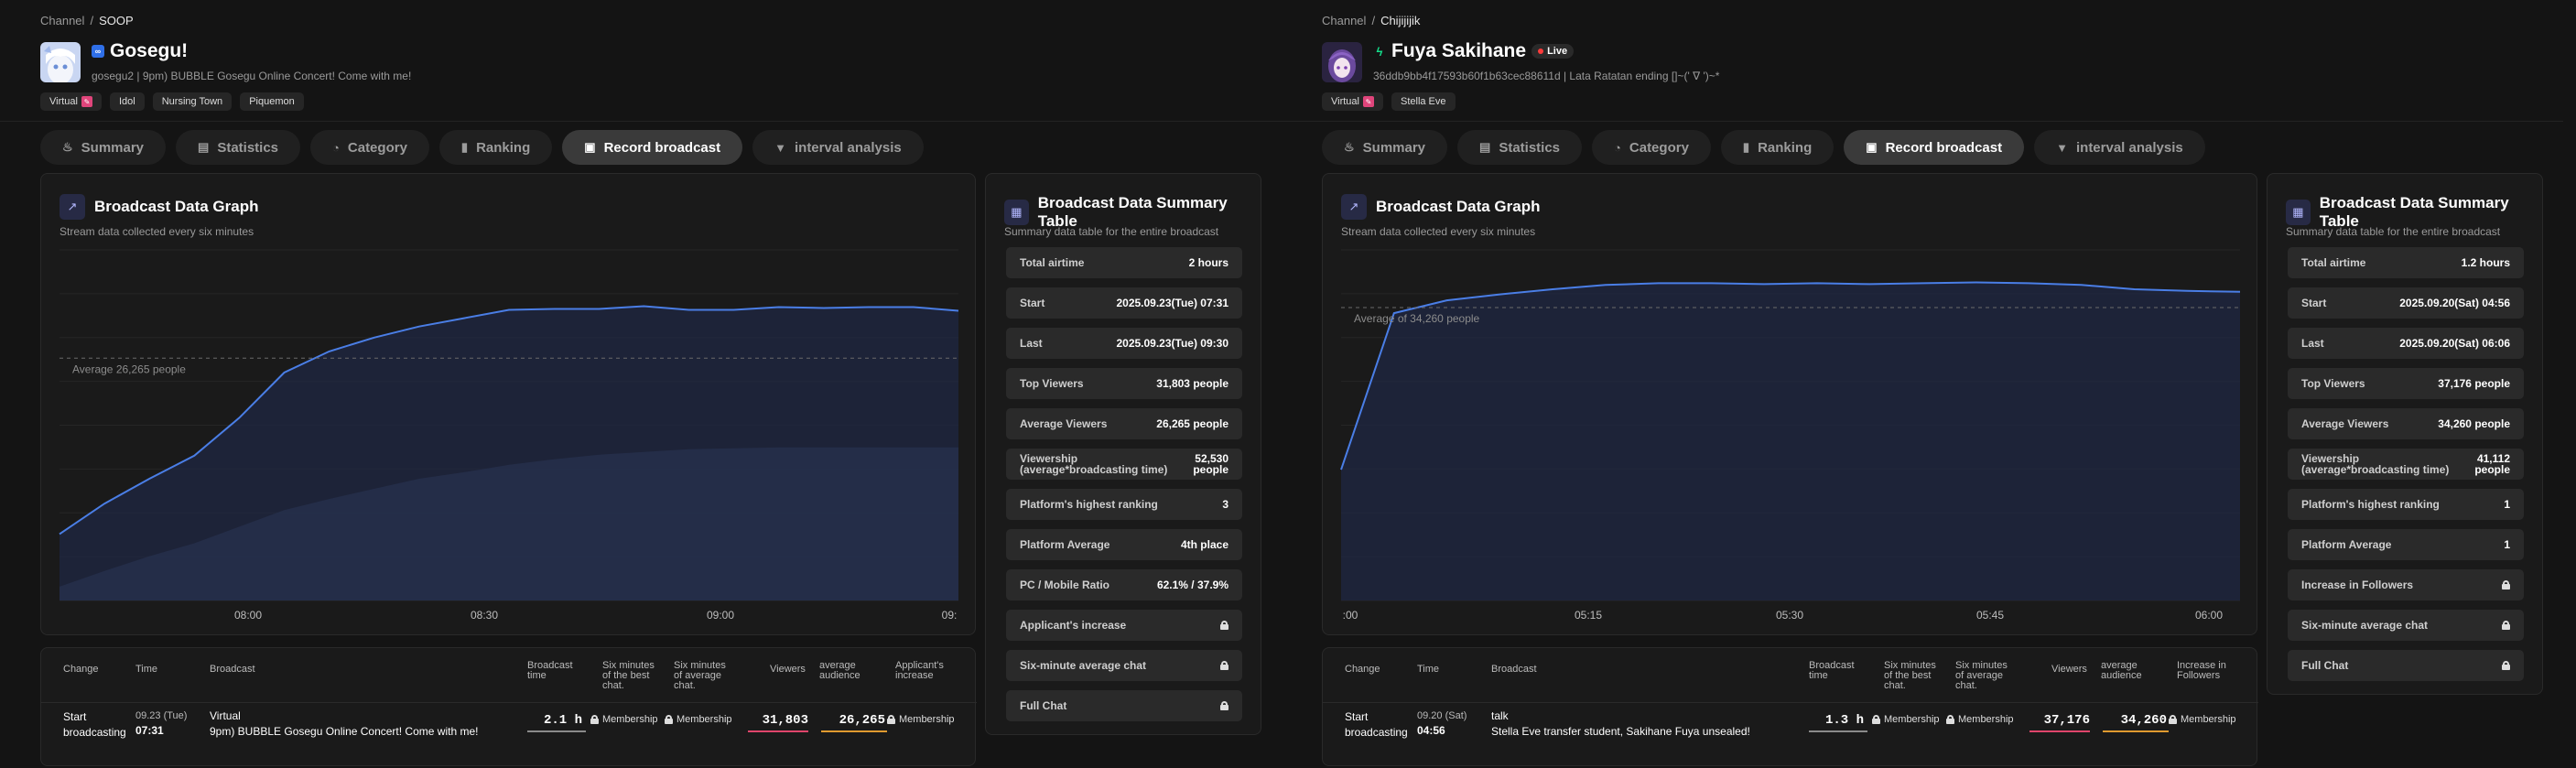  I want to click on summary-key: Average Viewers, so click(1064, 423).